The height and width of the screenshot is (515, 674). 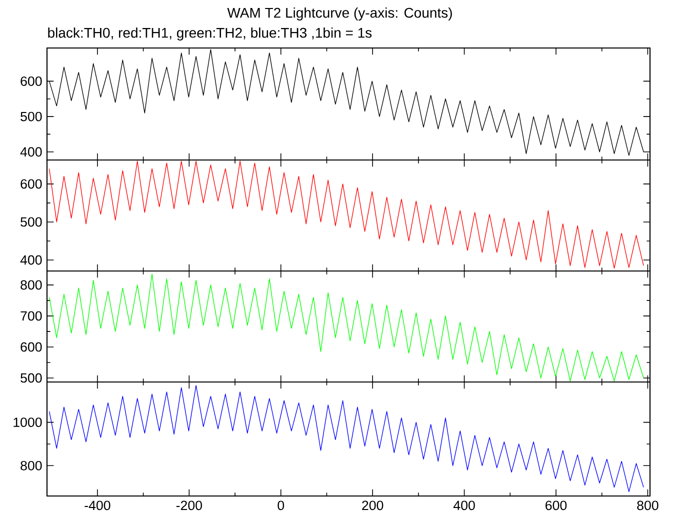 I want to click on x-tick-label: 0, so click(x=281, y=505).